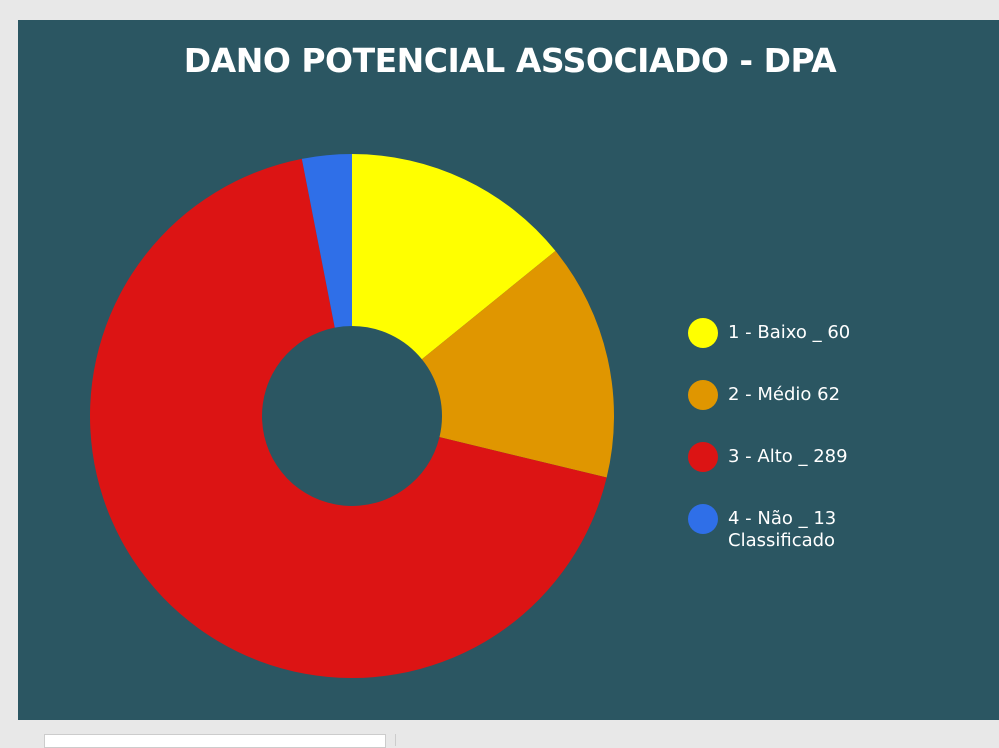 The image size is (999, 748). What do you see at coordinates (782, 529) in the screenshot?
I see `legend-label: 4 - Não _ 13 Classificado` at bounding box center [782, 529].